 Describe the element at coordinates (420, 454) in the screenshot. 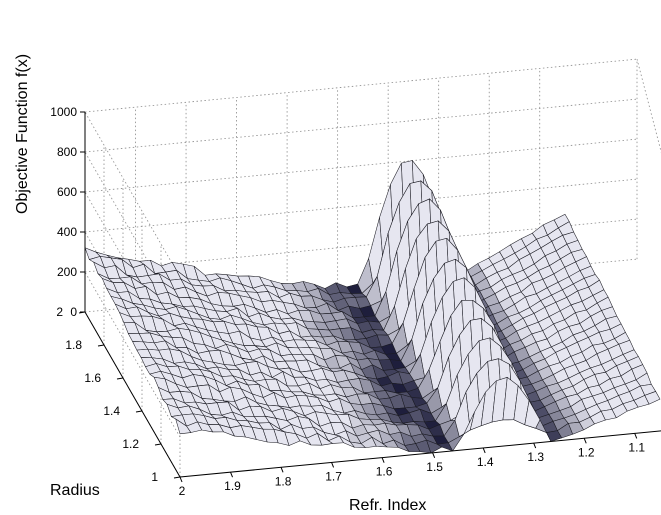

I see `x-axis-line` at that location.